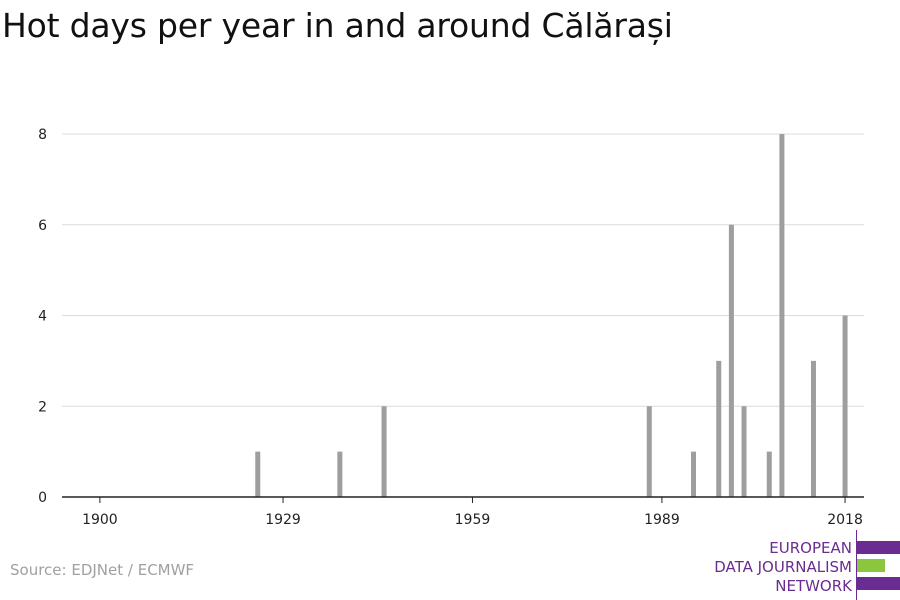 This screenshot has height=600, width=900. I want to click on logo-bar-bottom, so click(878, 583).